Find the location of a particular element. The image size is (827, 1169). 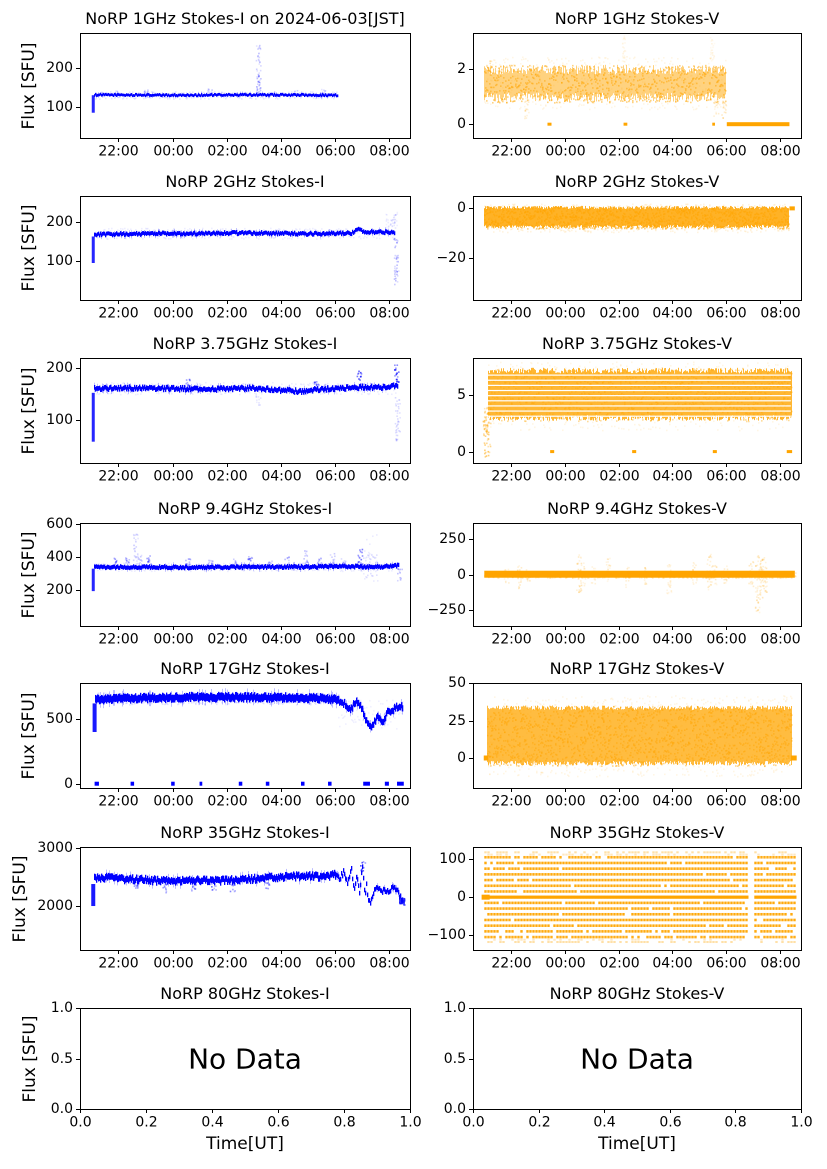

subplot-norp-9.4ghz-stokes-v: NoRP 9.4GHz Stokes-V is located at coordinates (637, 562).